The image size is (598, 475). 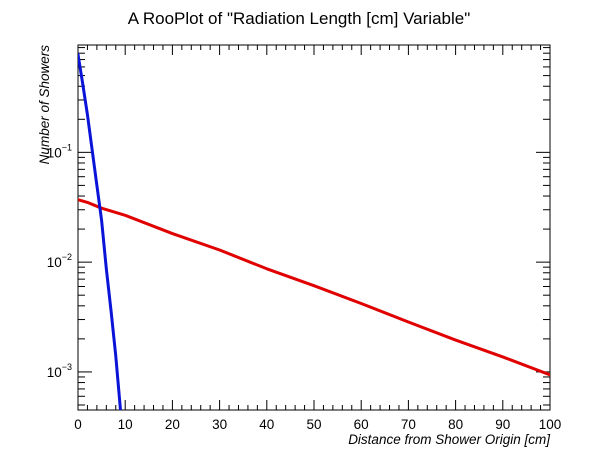 I want to click on y-tick-label: 10⁻², so click(x=59, y=261).